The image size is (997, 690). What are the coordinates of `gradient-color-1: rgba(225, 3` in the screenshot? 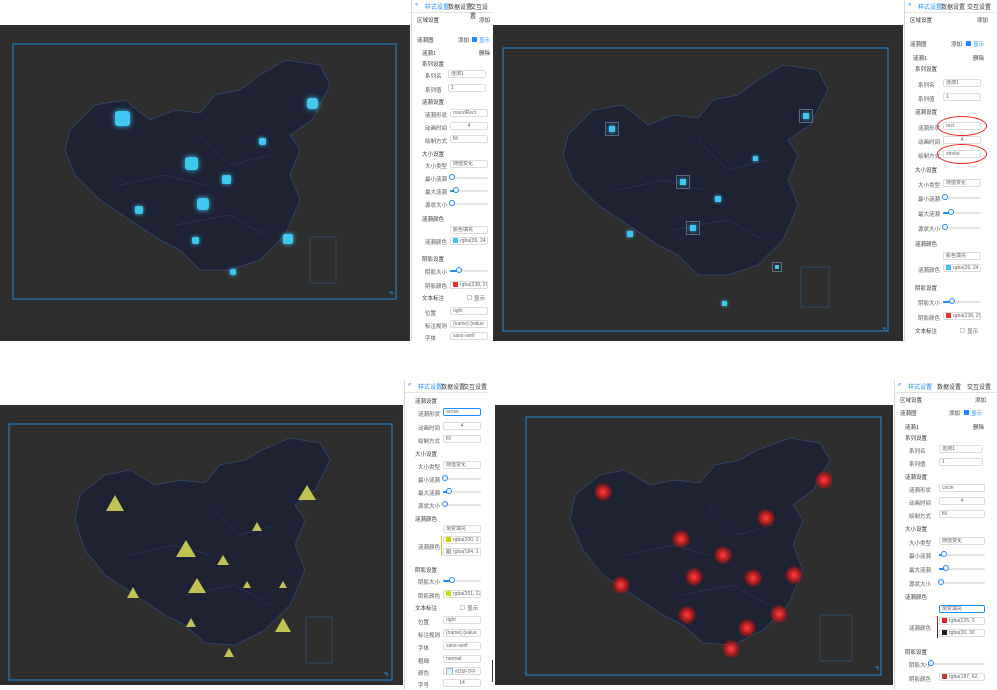 It's located at (962, 621).